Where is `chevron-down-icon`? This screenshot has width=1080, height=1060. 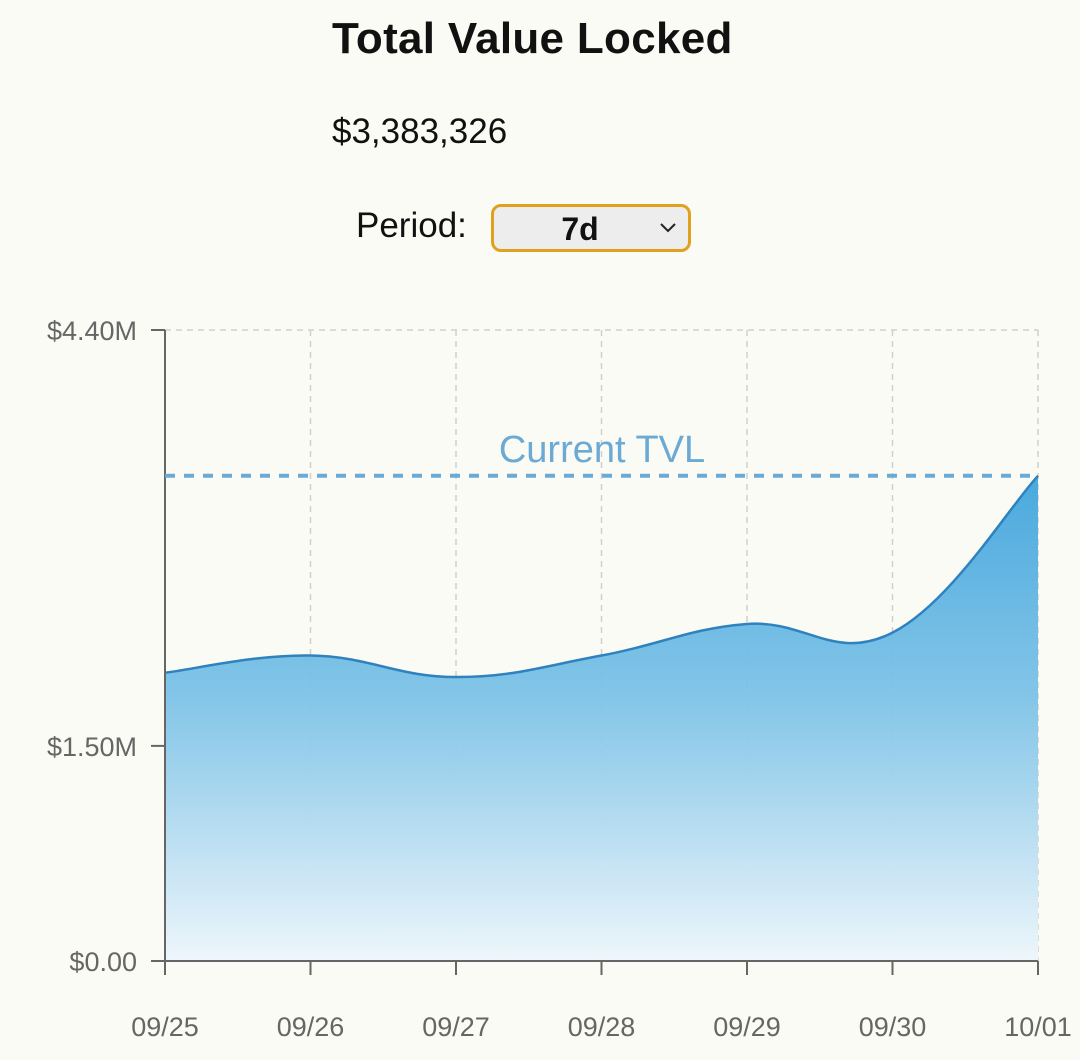
chevron-down-icon is located at coordinates (668, 228).